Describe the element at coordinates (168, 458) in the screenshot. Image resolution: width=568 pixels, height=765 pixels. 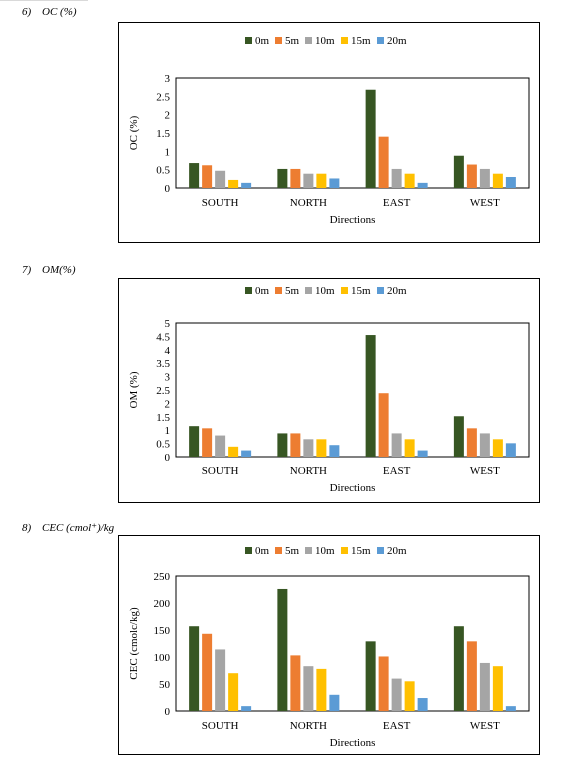
I see `y-tick-label: 0` at that location.